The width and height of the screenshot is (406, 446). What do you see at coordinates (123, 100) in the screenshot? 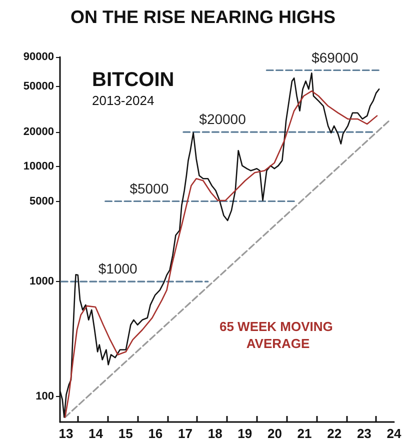
I see `annotation: 2013-2024` at bounding box center [123, 100].